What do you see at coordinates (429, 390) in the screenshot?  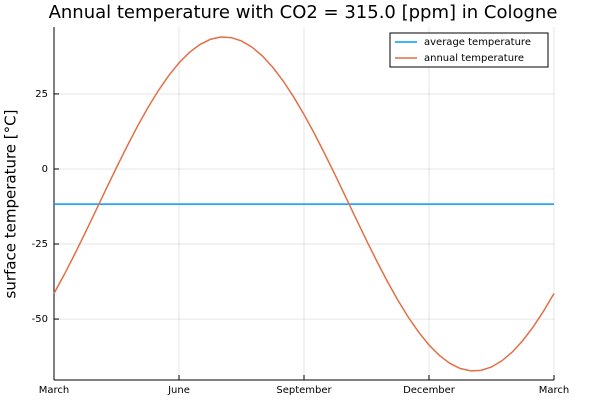 I see `x-tick-label: December` at bounding box center [429, 390].